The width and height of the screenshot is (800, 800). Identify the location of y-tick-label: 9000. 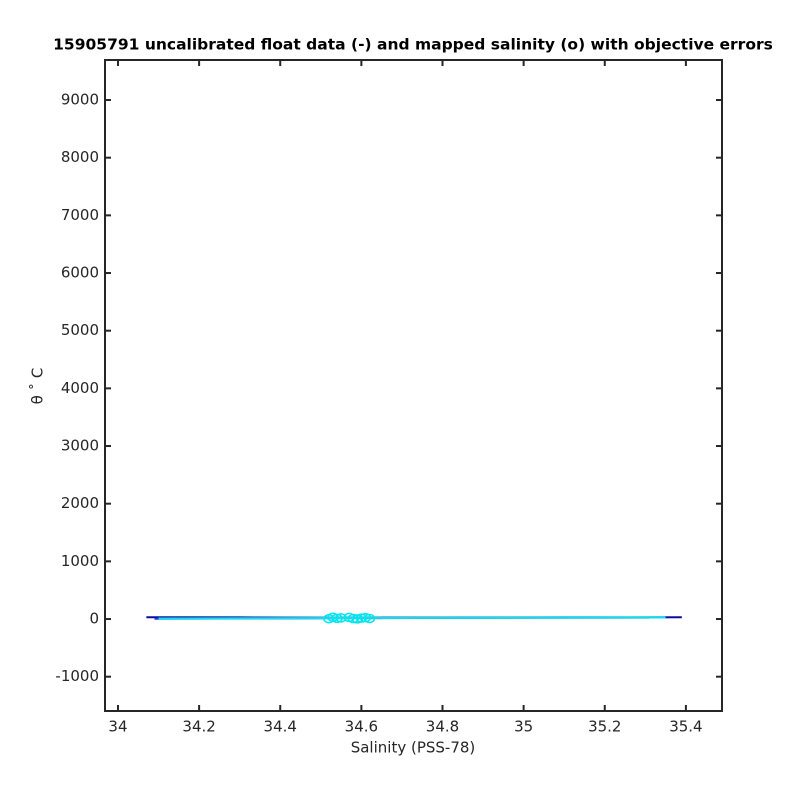
(80, 100).